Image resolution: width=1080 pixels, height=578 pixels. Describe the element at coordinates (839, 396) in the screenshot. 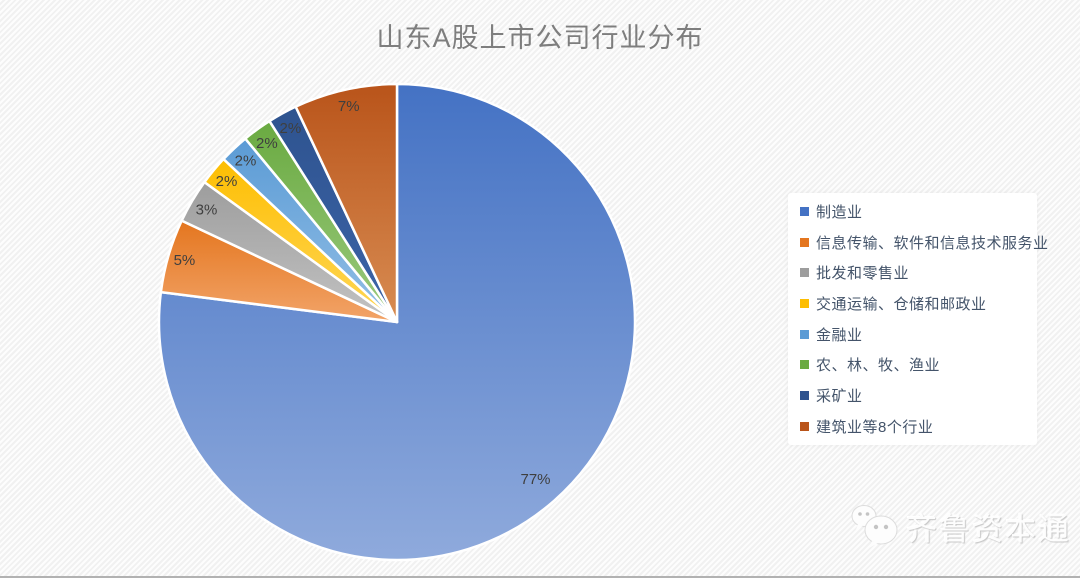

I see `legend-label: 采矿业` at that location.